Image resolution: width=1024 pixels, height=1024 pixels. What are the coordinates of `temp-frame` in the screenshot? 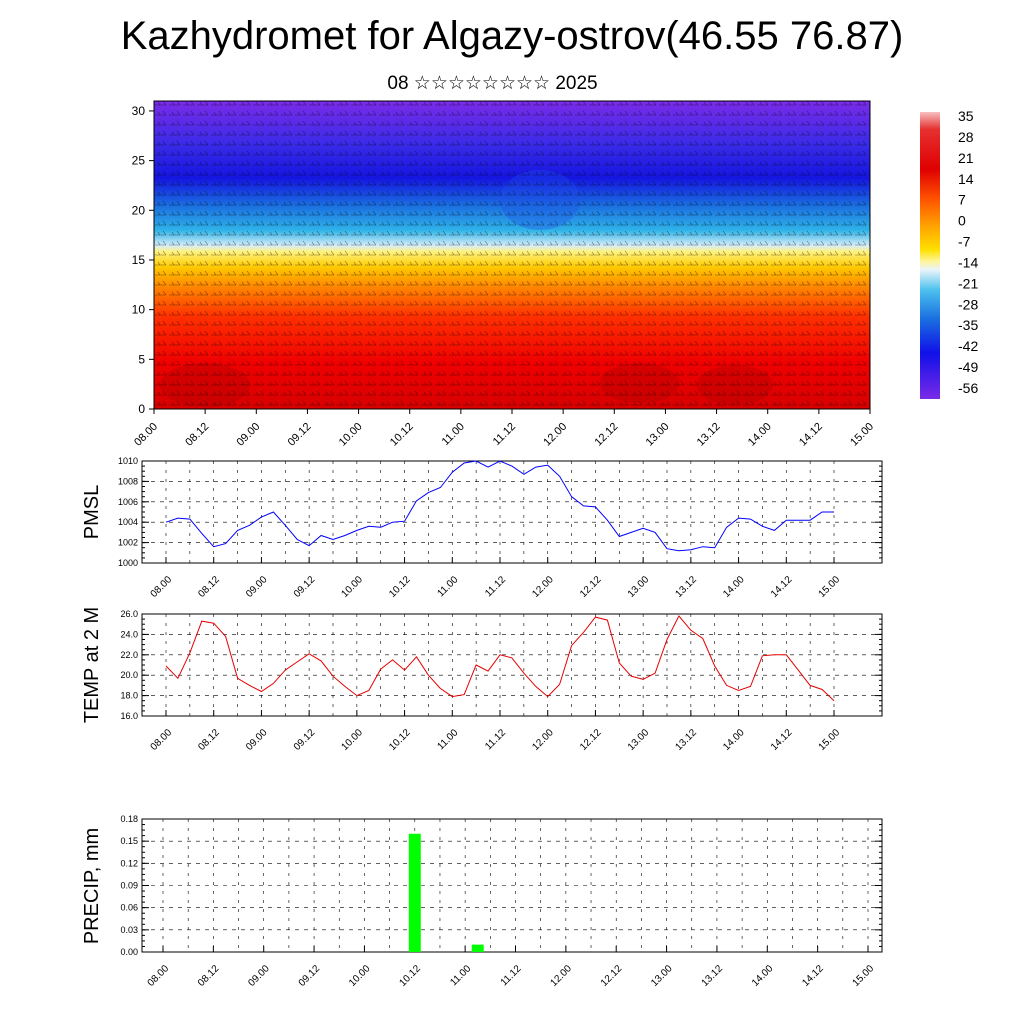 It's located at (512, 665).